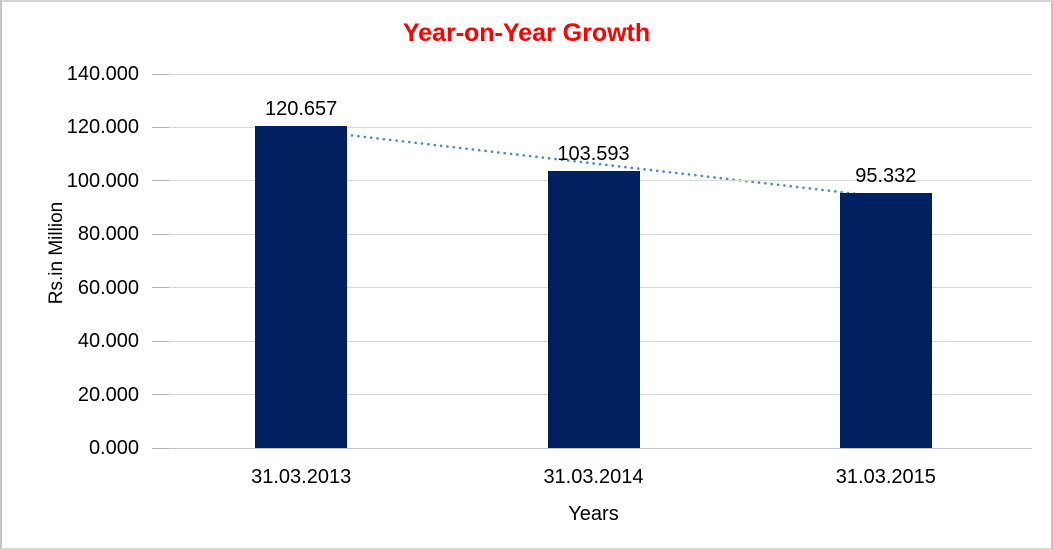 This screenshot has height=550, width=1053. Describe the element at coordinates (885, 320) in the screenshot. I see `bar-31.03.2015` at that location.